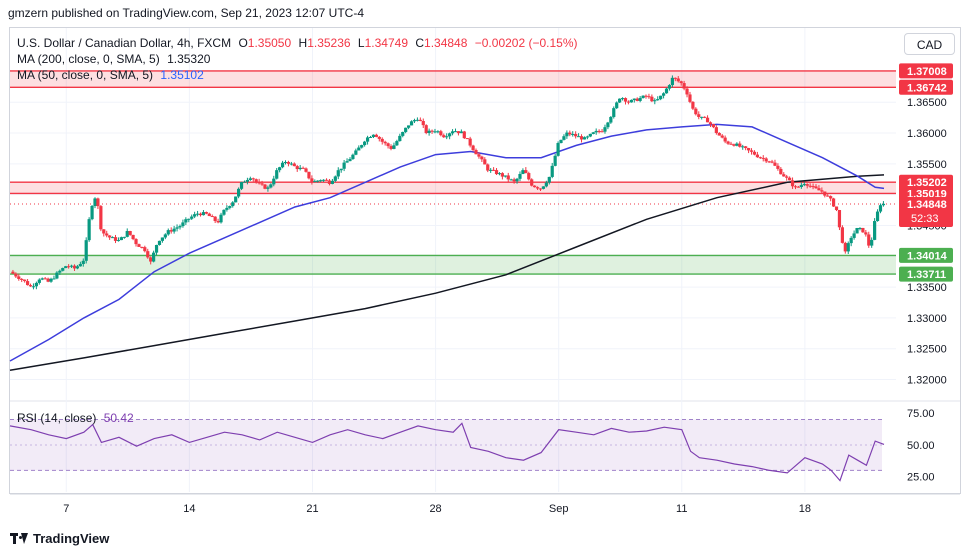 The height and width of the screenshot is (557, 970). What do you see at coordinates (926, 212) in the screenshot?
I see `last-price-tag` at bounding box center [926, 212].